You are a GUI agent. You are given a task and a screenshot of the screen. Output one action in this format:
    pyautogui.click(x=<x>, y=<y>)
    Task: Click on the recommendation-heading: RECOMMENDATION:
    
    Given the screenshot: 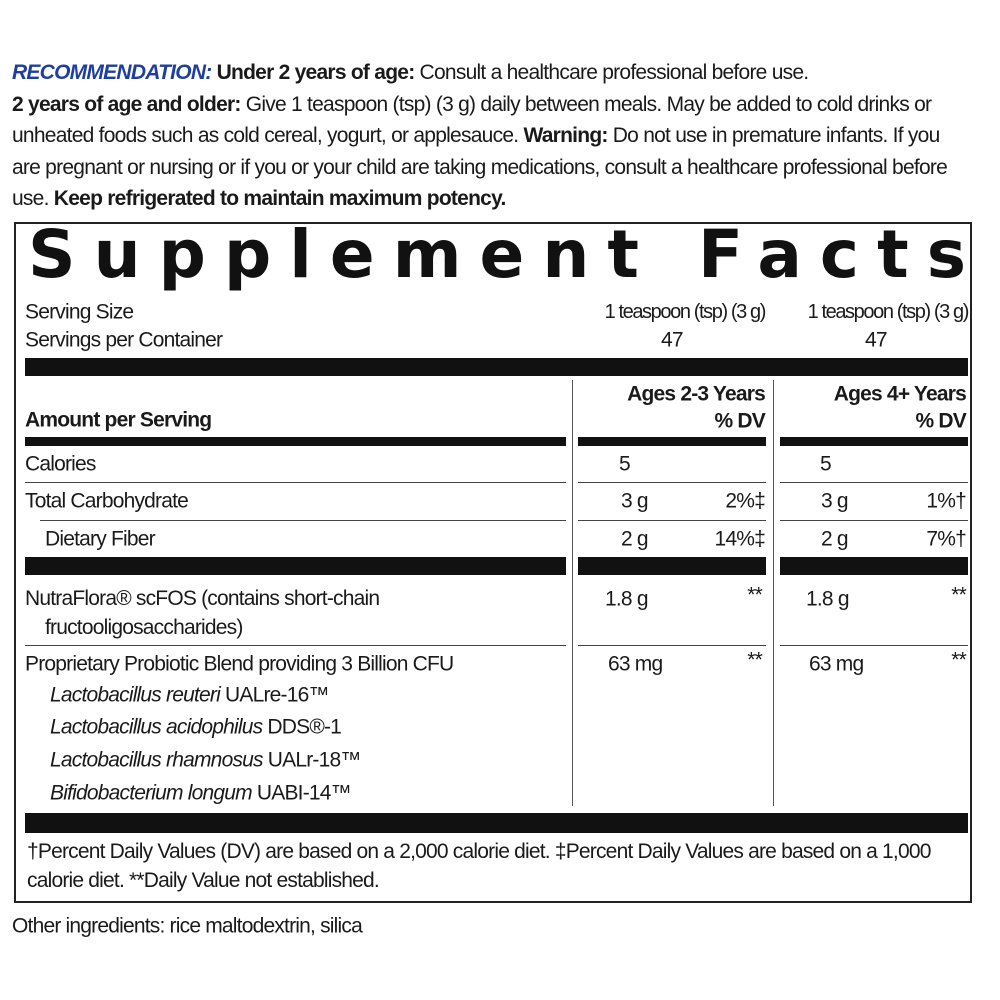 What is the action you would take?
    pyautogui.click(x=112, y=72)
    